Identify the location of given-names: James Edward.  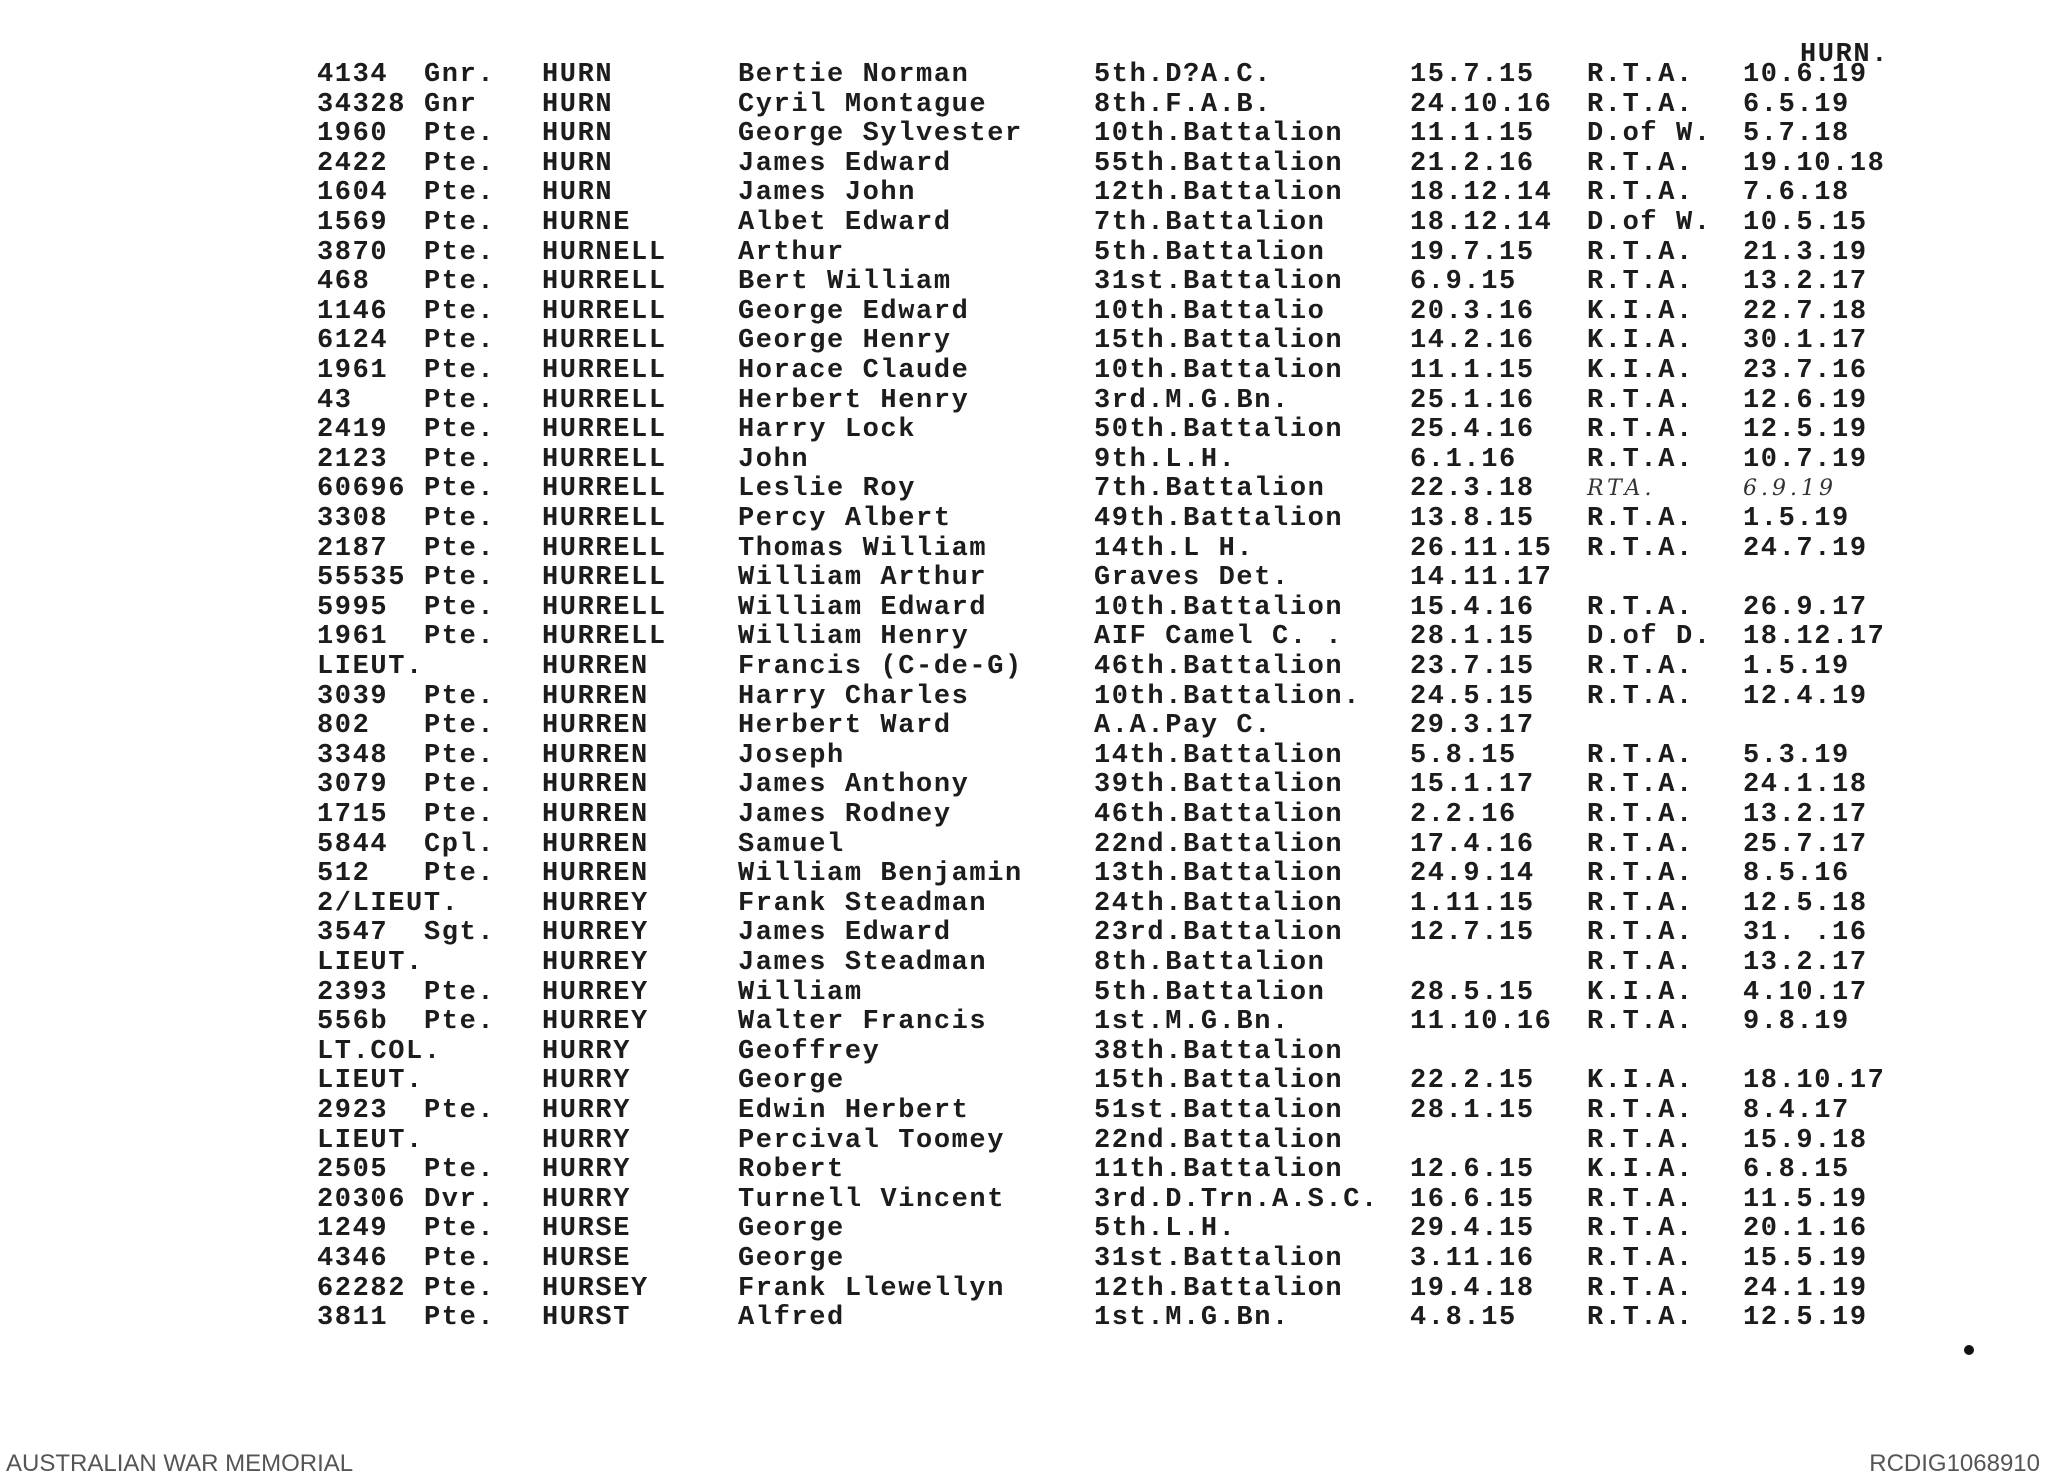
(845, 163).